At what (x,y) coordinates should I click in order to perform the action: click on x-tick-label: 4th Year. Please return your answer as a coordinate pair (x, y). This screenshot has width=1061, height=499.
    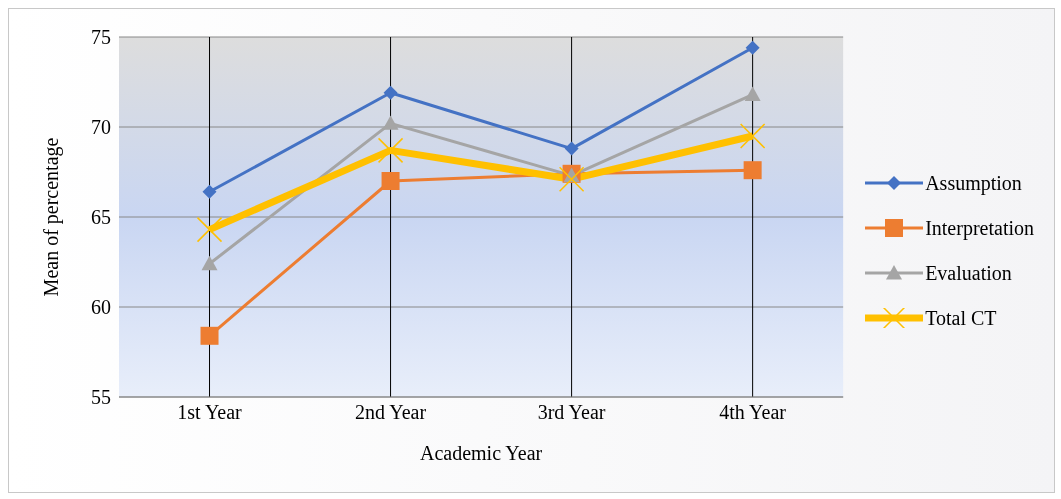
    Looking at the image, I should click on (753, 412).